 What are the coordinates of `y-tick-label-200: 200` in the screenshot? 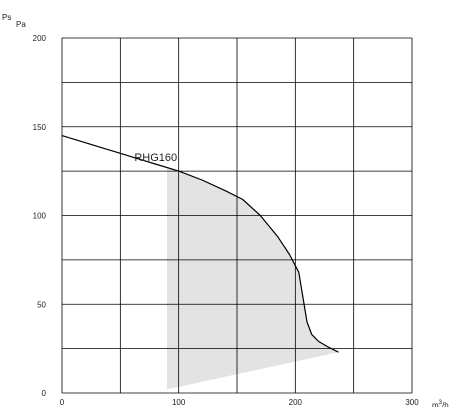 It's located at (40, 38).